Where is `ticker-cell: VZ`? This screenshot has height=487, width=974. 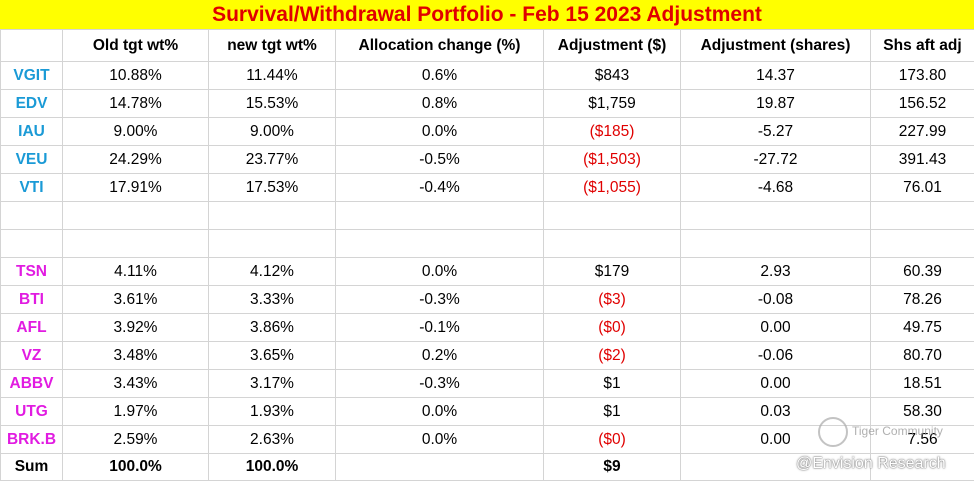
ticker-cell: VZ is located at coordinates (31, 355).